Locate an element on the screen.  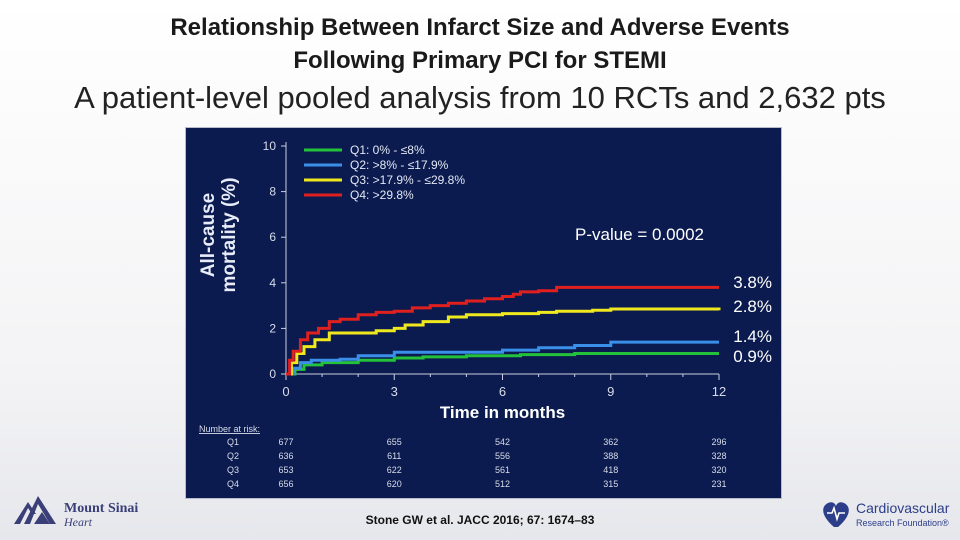
risk-count: 620 is located at coordinates (394, 484).